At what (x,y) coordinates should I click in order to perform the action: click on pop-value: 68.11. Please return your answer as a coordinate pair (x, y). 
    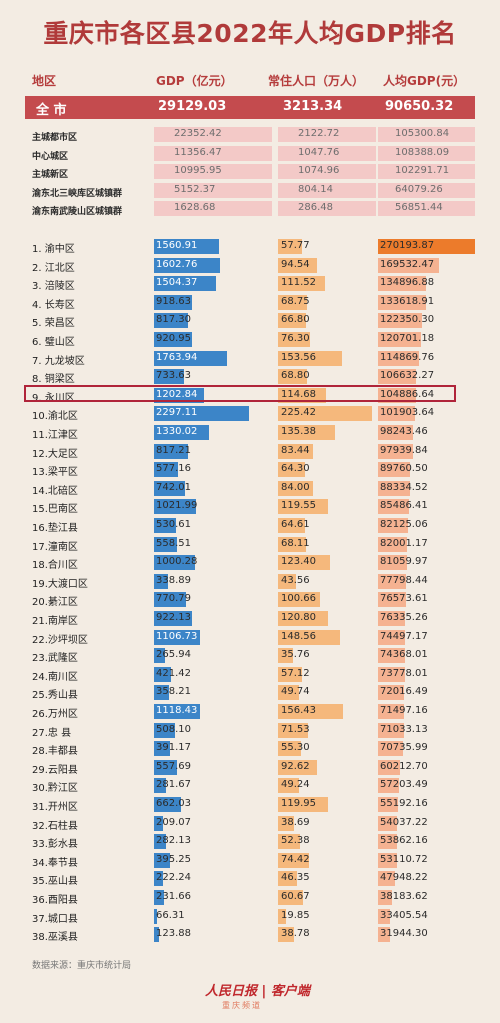
    Looking at the image, I should click on (295, 543).